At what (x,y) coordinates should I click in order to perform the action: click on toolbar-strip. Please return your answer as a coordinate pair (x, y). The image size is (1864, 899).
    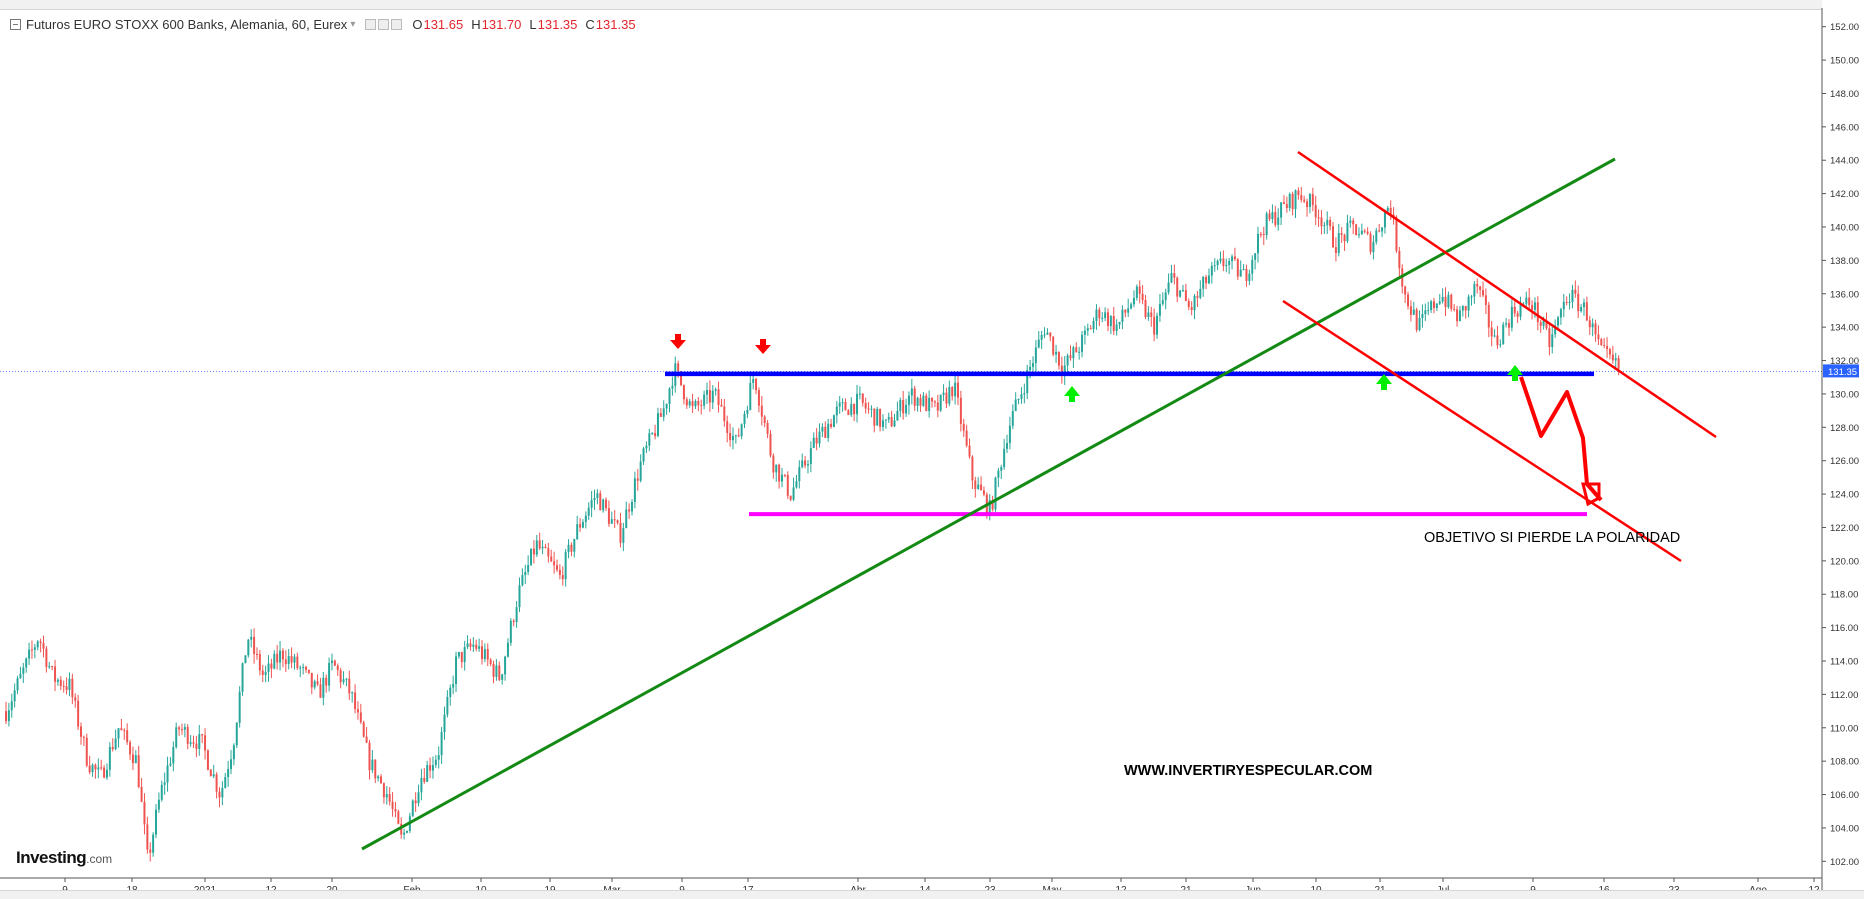
    Looking at the image, I should click on (932, 5).